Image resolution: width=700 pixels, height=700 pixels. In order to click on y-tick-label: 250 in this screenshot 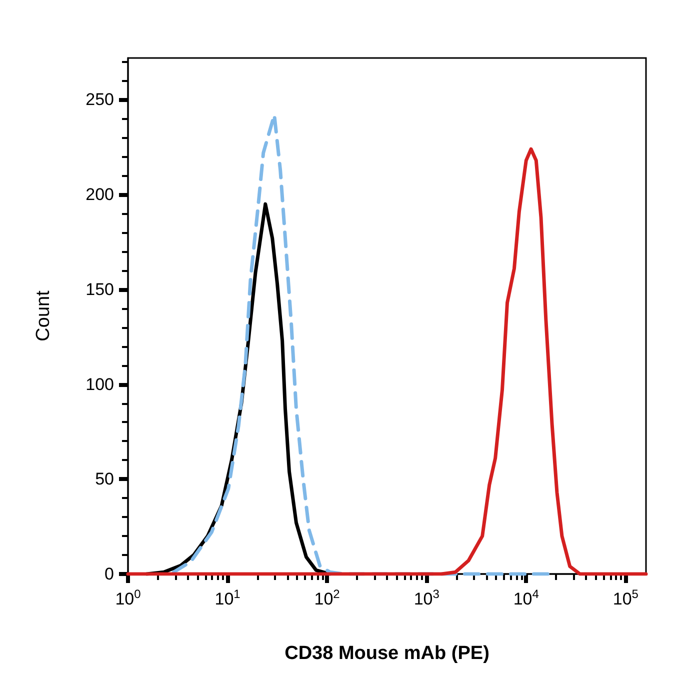, I will do `click(100, 100)`.